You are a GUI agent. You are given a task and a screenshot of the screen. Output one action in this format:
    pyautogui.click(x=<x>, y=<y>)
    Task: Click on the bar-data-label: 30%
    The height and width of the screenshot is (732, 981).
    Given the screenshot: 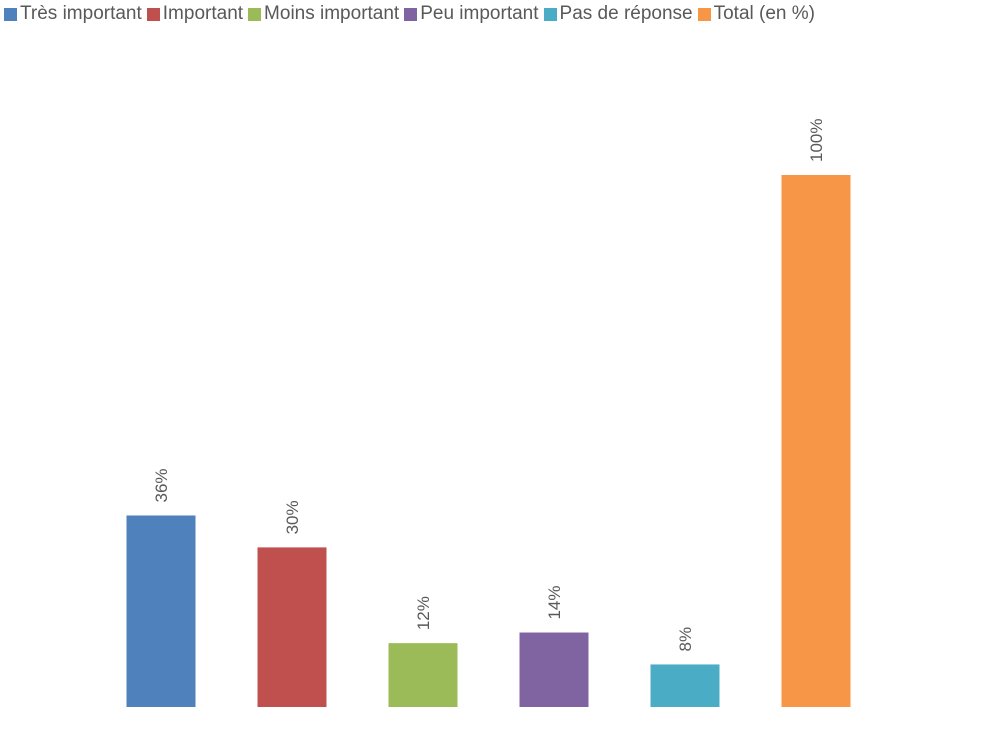 What is the action you would take?
    pyautogui.click(x=292, y=517)
    